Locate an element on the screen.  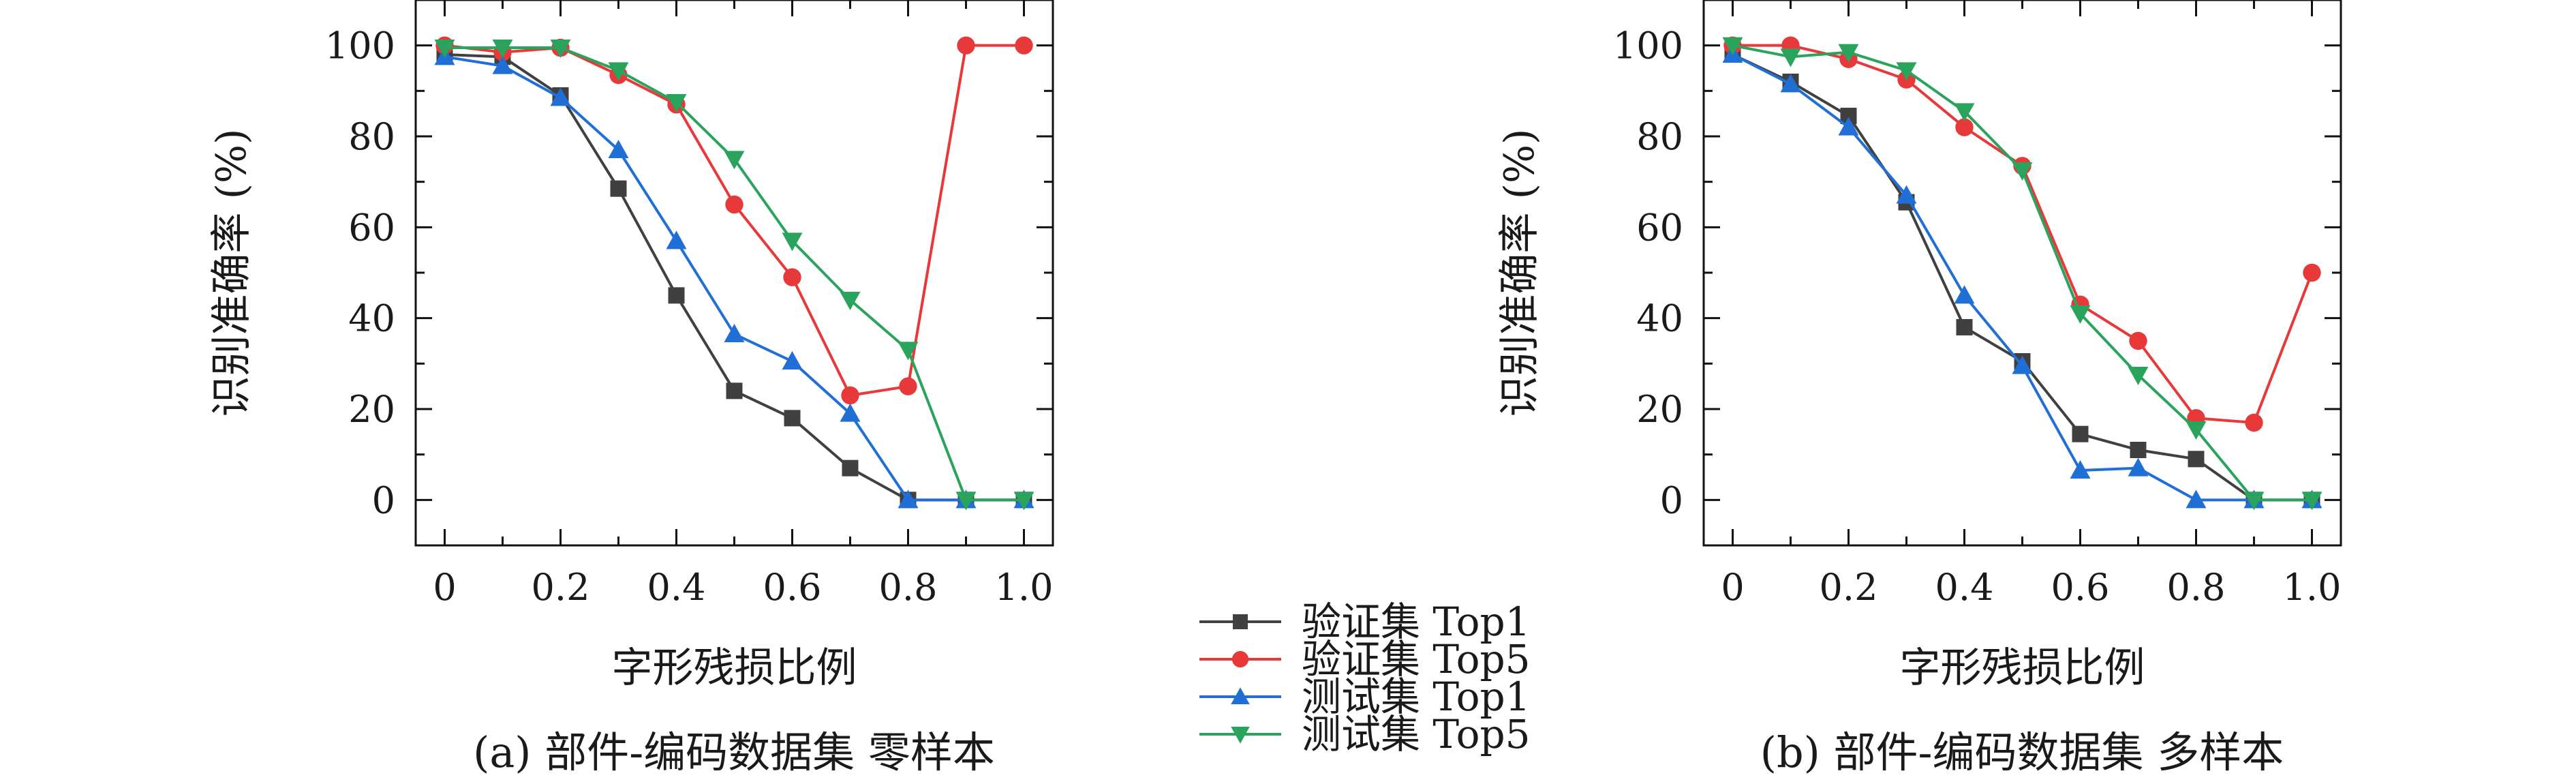
y-axis-title: 识别准确率 (%) is located at coordinates (232, 273).